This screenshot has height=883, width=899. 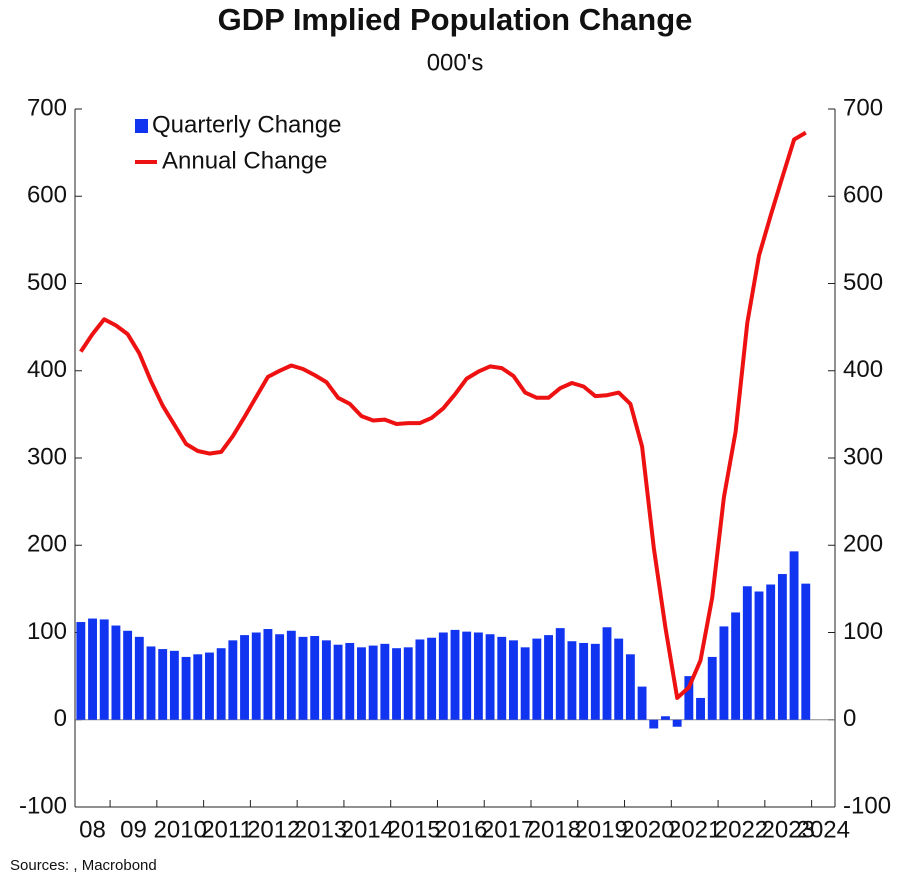 What do you see at coordinates (863, 544) in the screenshot?
I see `y2-tick-label: 200` at bounding box center [863, 544].